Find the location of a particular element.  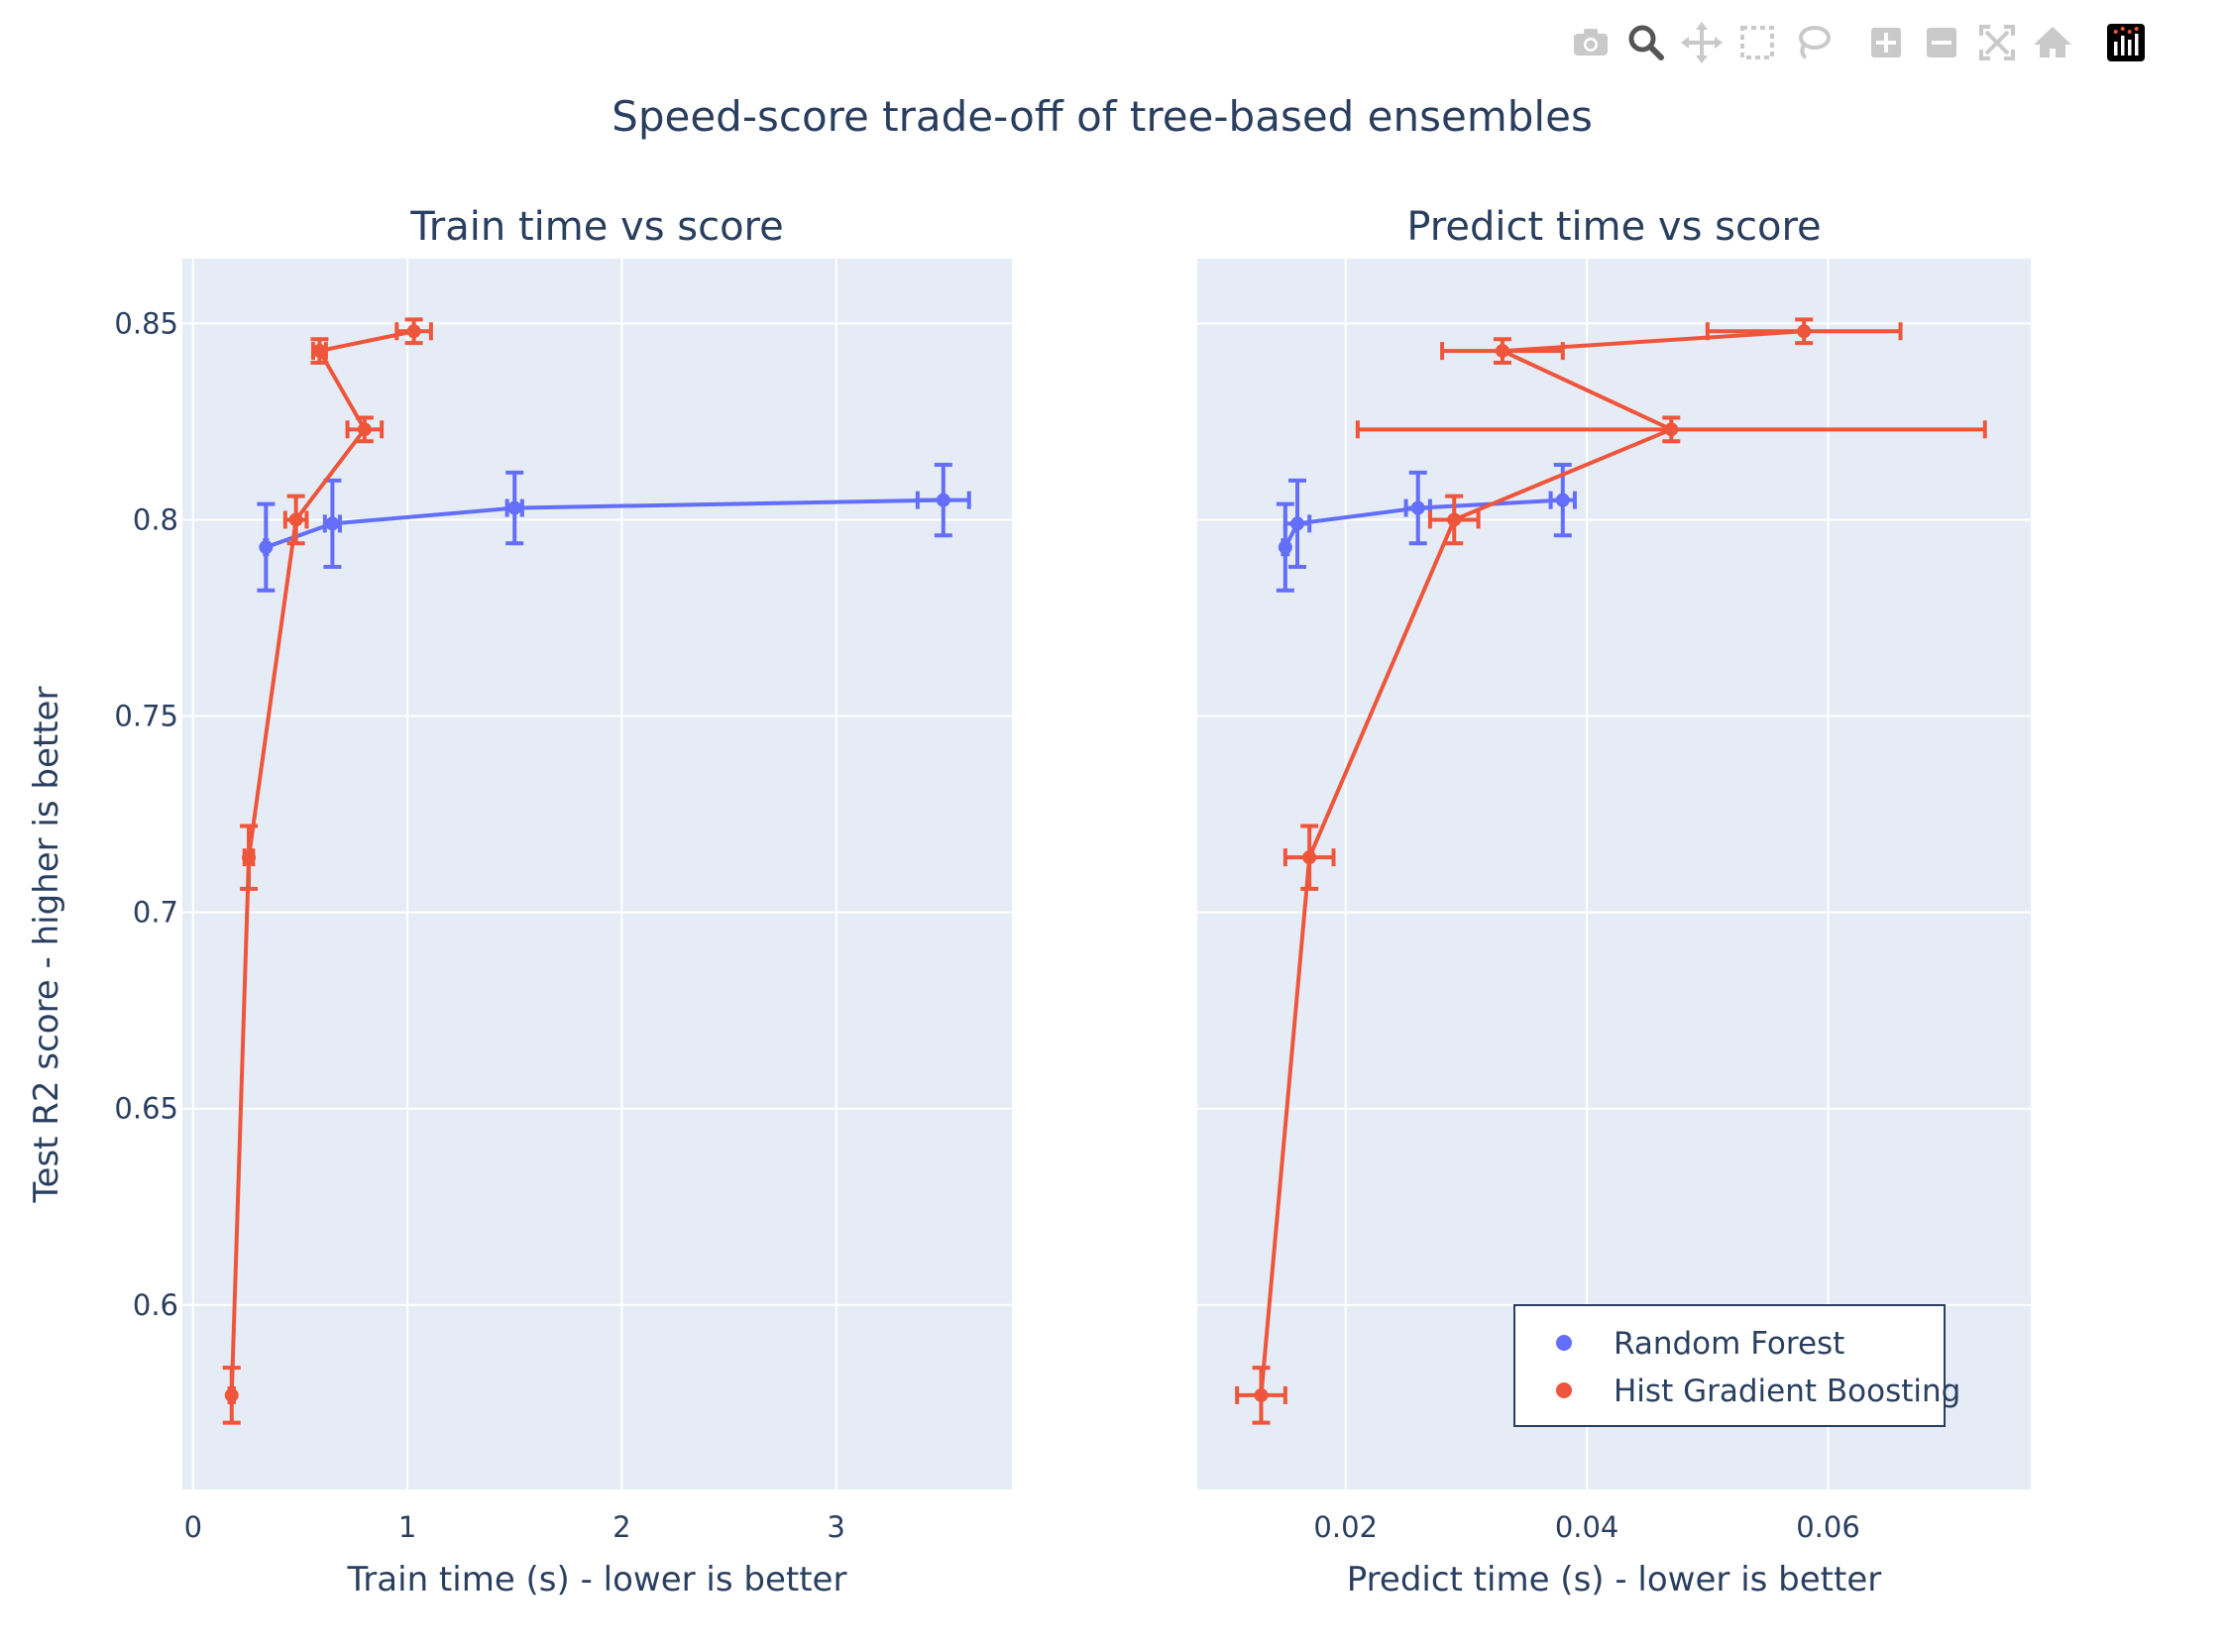

x-tick-label: 1 is located at coordinates (407, 1527).